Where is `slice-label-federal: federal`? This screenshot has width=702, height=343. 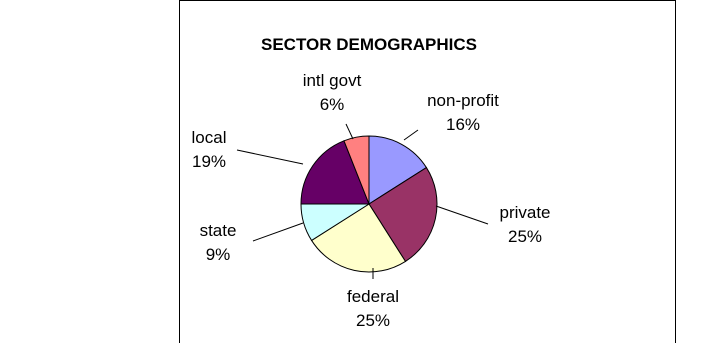 slice-label-federal: federal is located at coordinates (373, 296).